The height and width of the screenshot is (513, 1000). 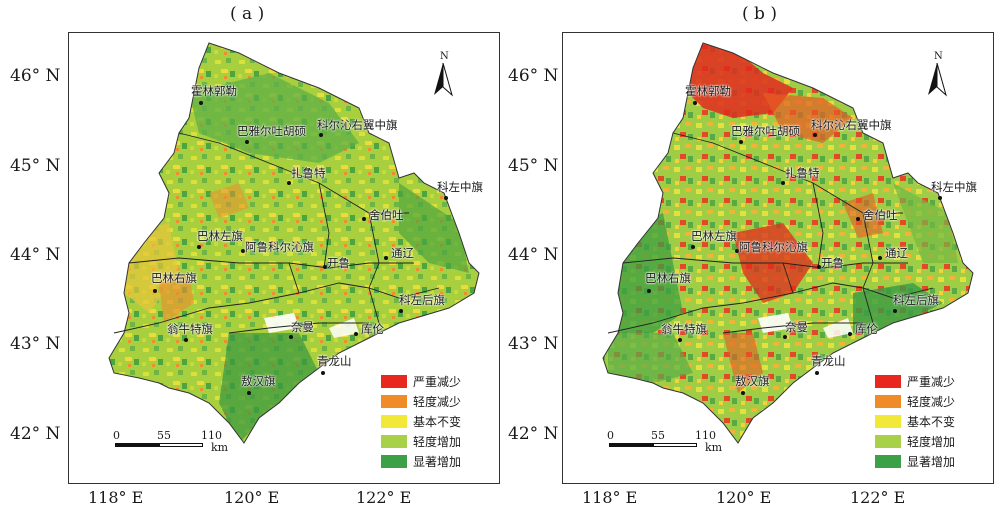 What do you see at coordinates (533, 166) in the screenshot?
I see `panel-b-lat-45: 45° N` at bounding box center [533, 166].